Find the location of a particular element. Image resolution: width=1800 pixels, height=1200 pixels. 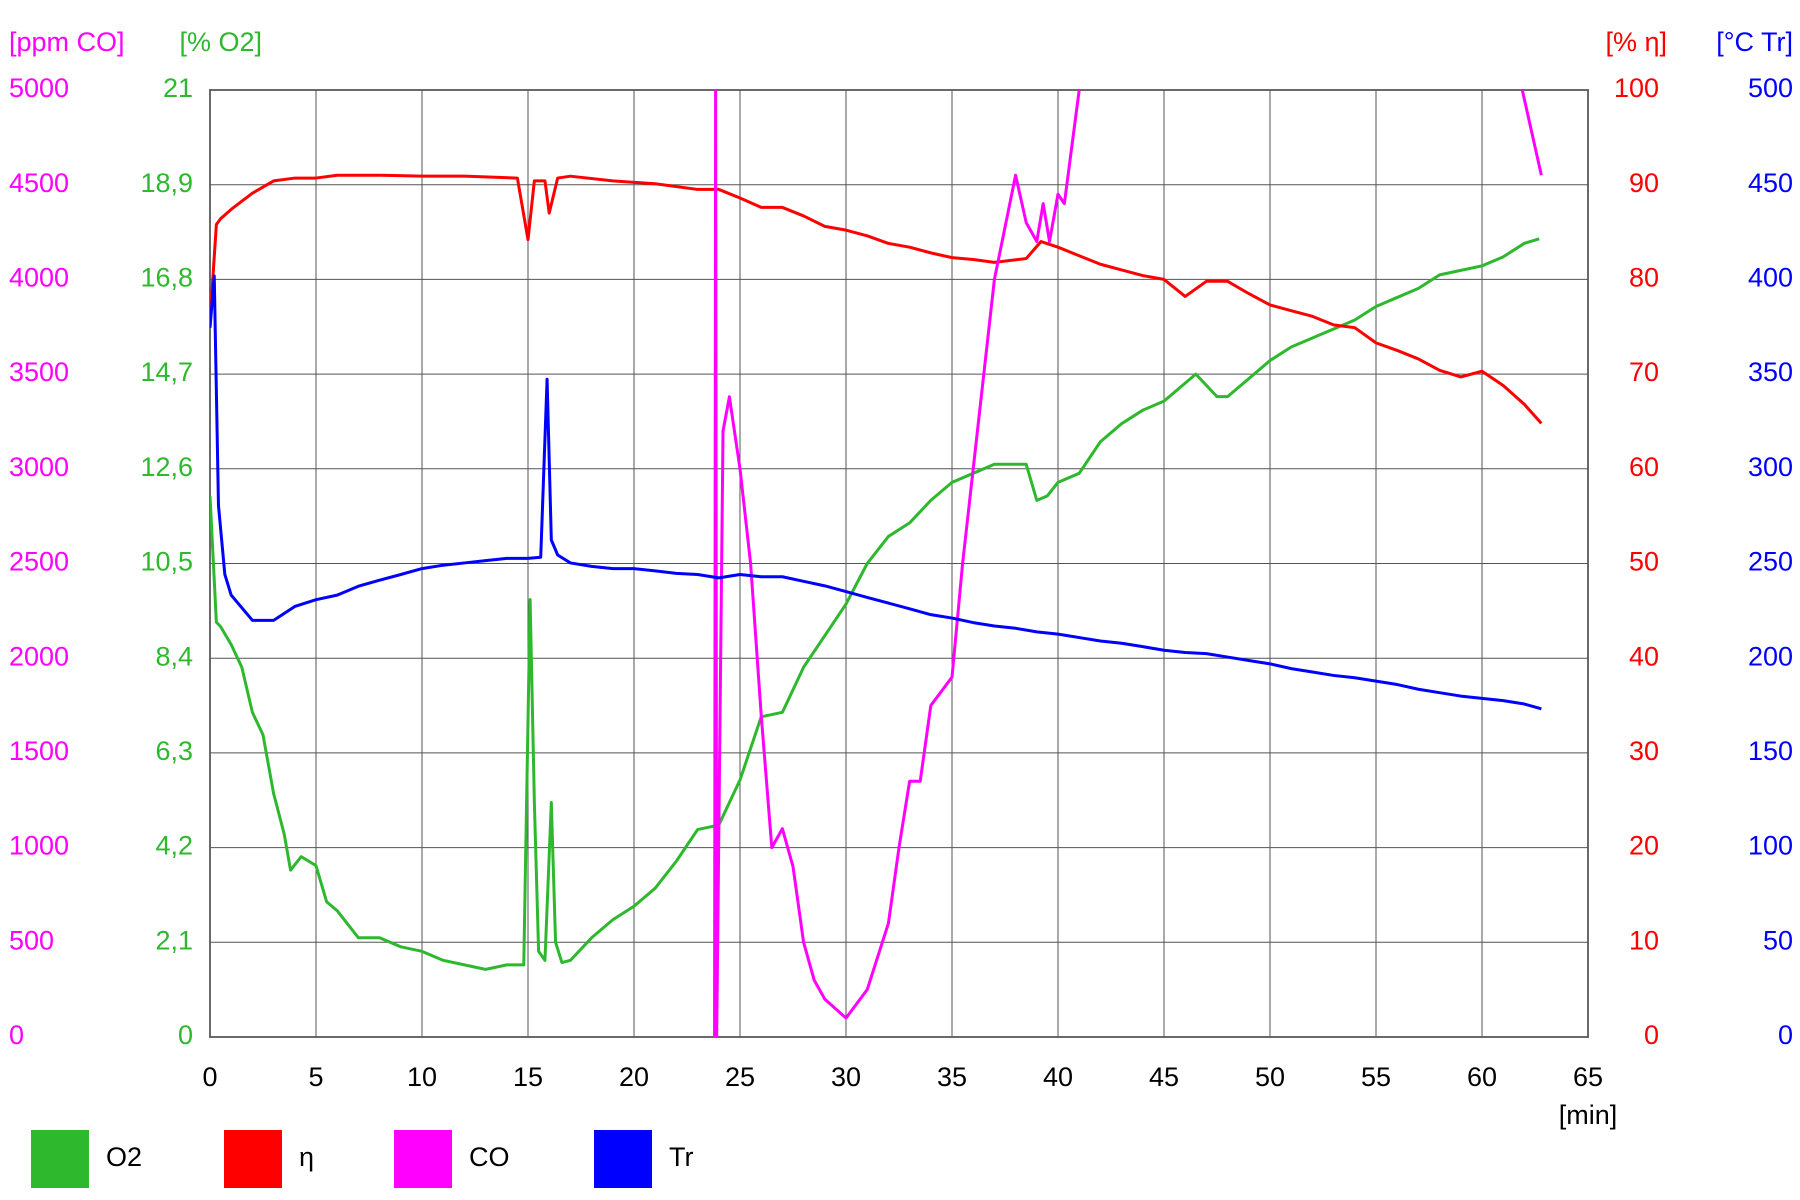

y2-tick-label: 2,1 is located at coordinates (174, 940).